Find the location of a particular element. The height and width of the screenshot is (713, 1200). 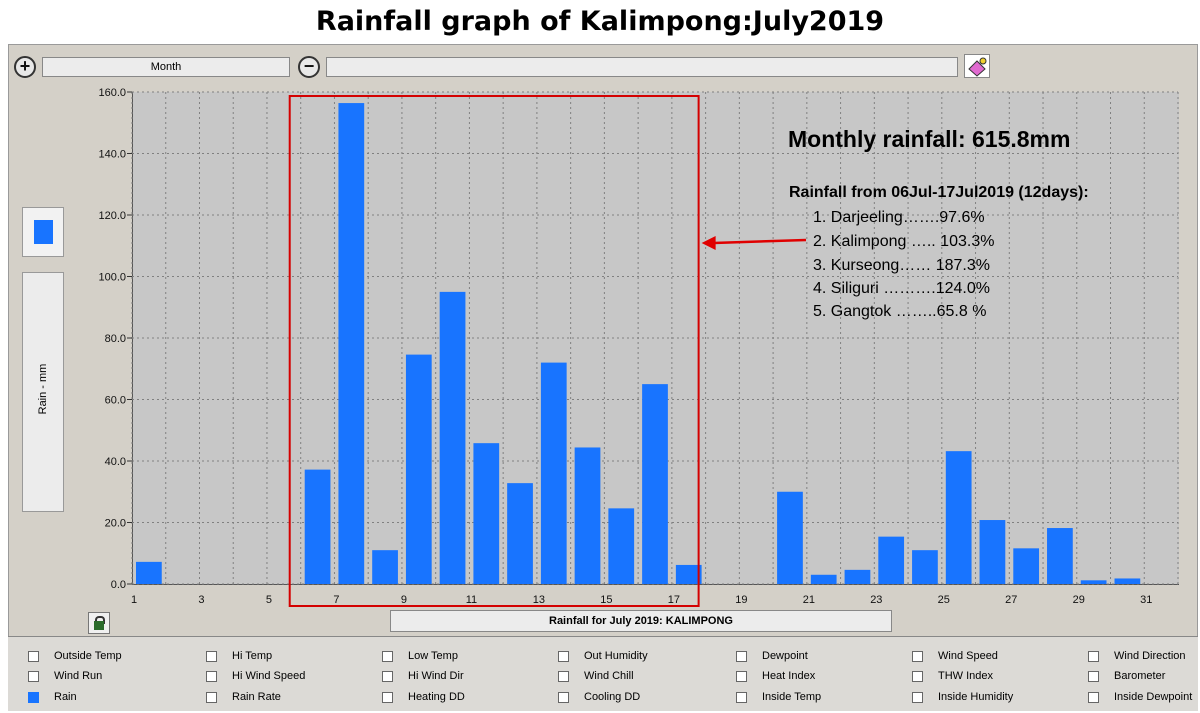

x-tick-label: 7 is located at coordinates (336, 600).